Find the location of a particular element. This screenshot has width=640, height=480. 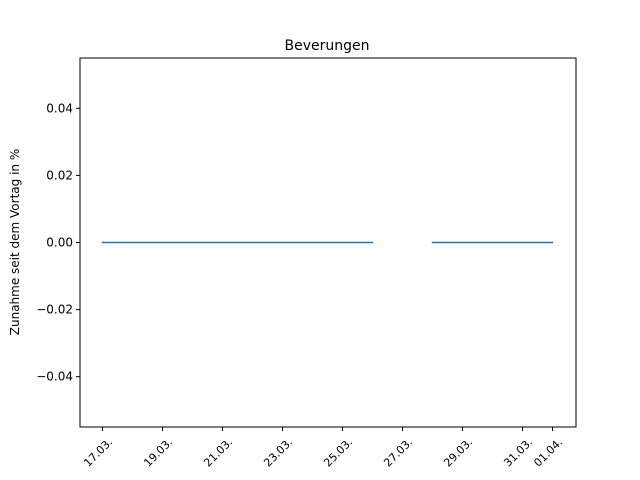

x-tick-label: 21.03. is located at coordinates (218, 453).